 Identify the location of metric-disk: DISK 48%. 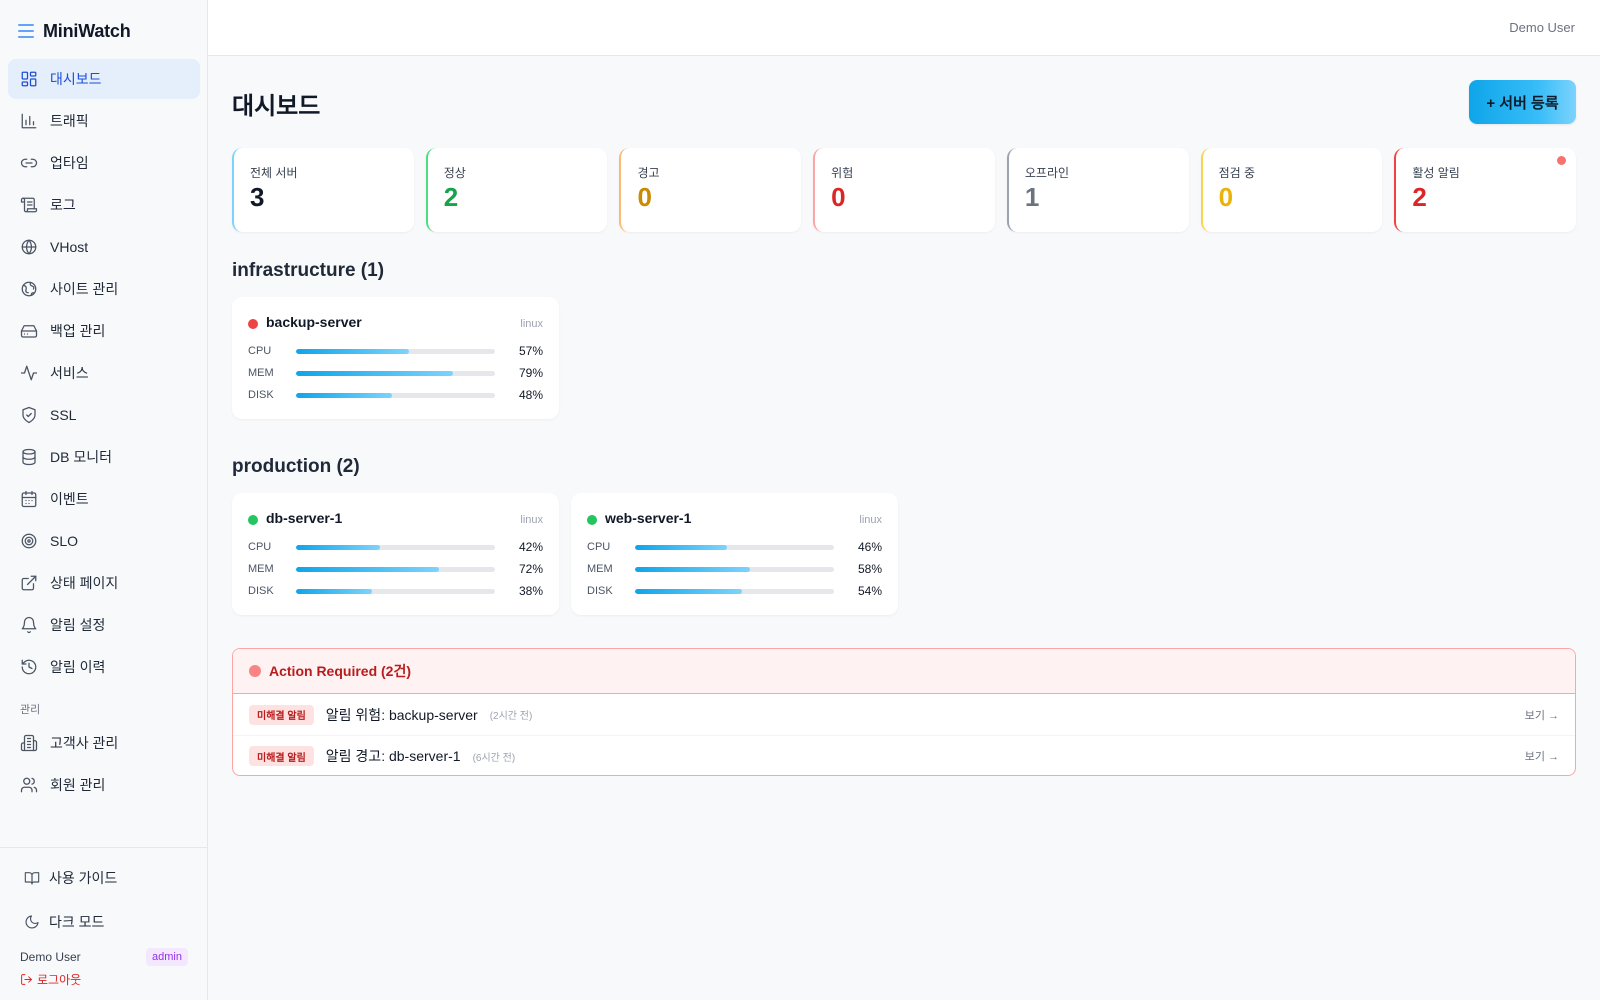
(395, 395).